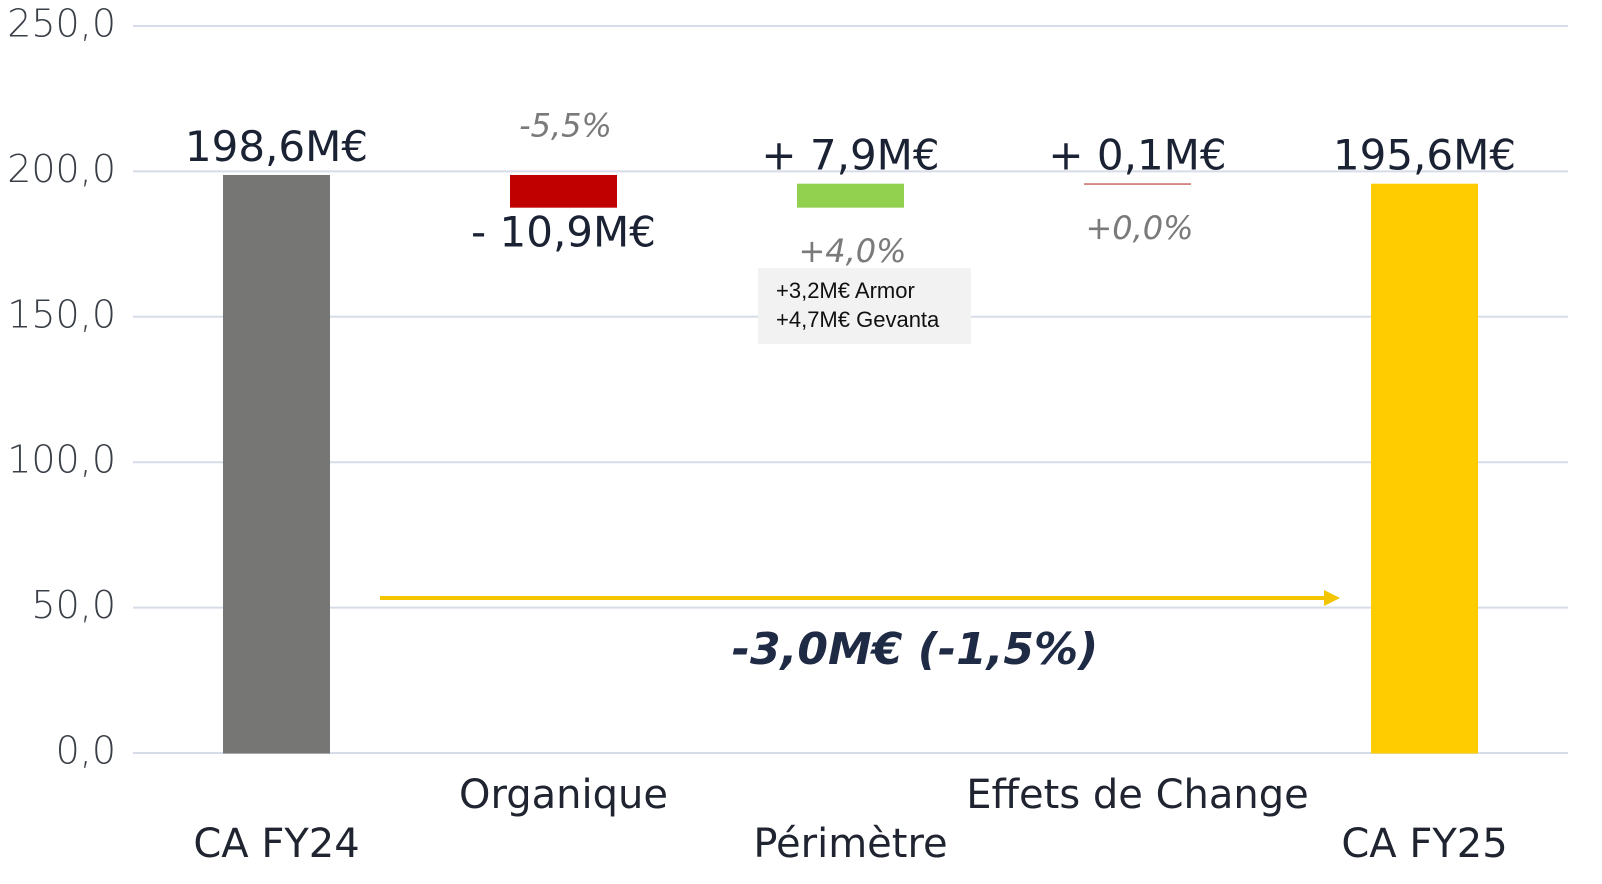 This screenshot has height=884, width=1602. I want to click on note-line: +4,7M€ Gevanta, so click(858, 319).